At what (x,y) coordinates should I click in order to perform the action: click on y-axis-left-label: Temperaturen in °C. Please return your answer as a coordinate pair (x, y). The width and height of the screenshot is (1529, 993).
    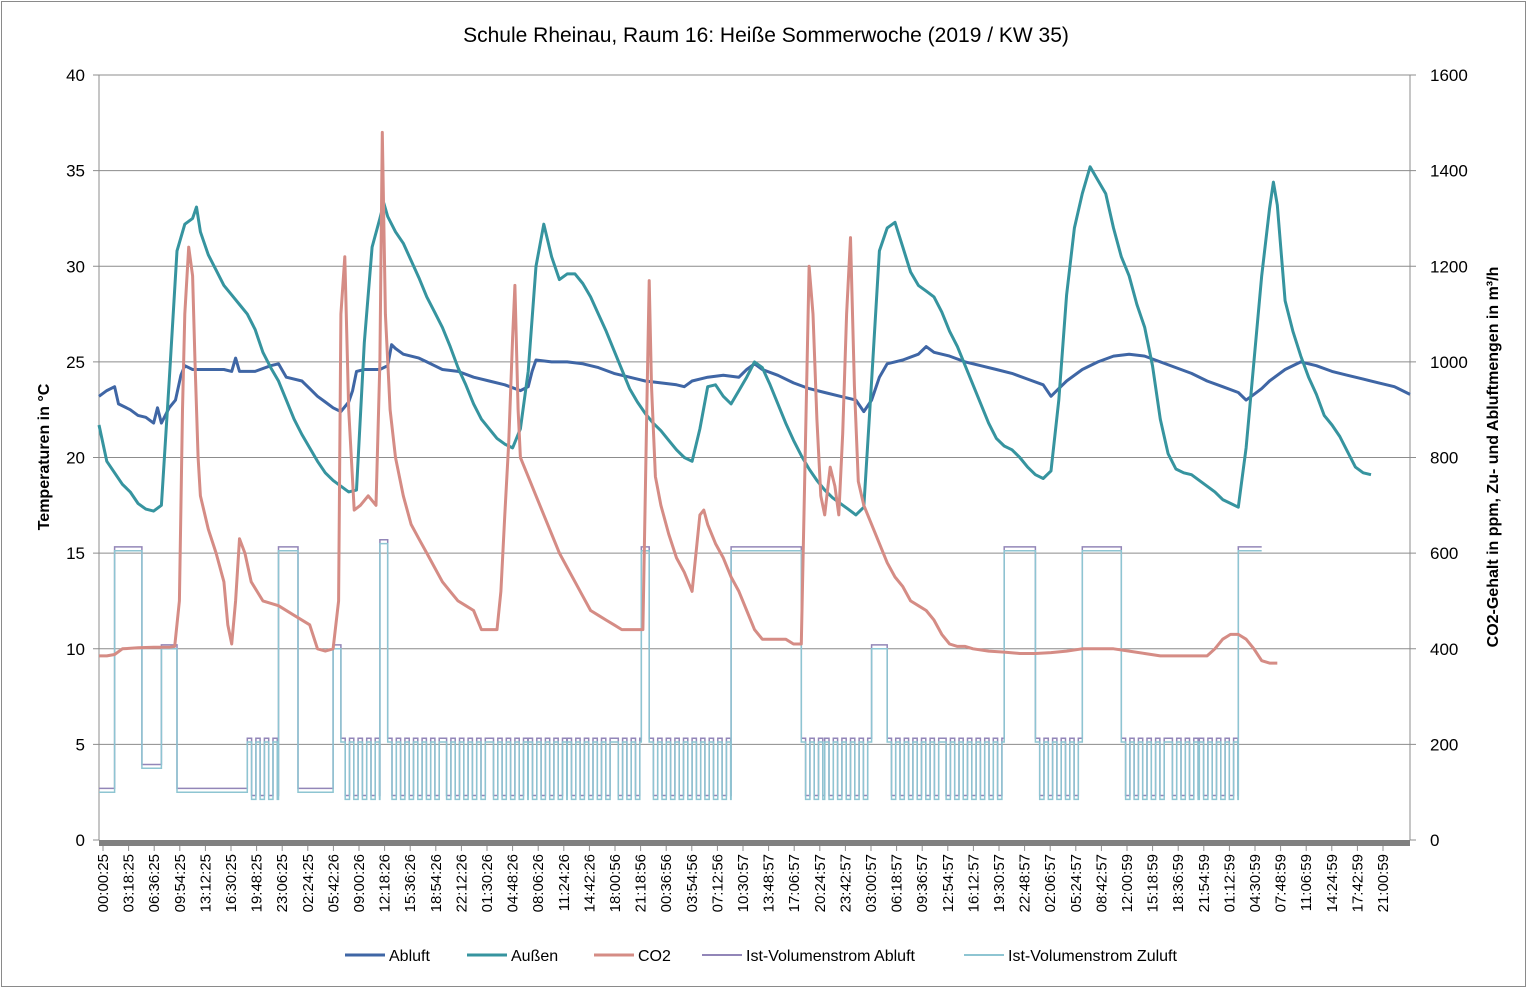
    Looking at the image, I should click on (44, 456).